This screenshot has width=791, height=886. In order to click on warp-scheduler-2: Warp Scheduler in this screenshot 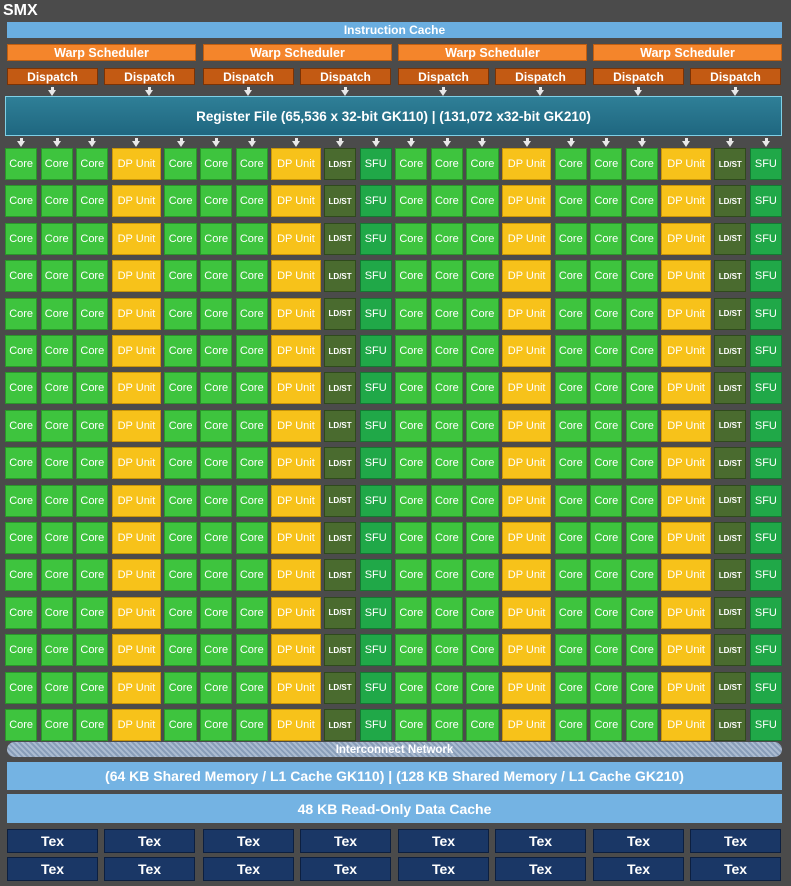, I will do `click(297, 52)`.